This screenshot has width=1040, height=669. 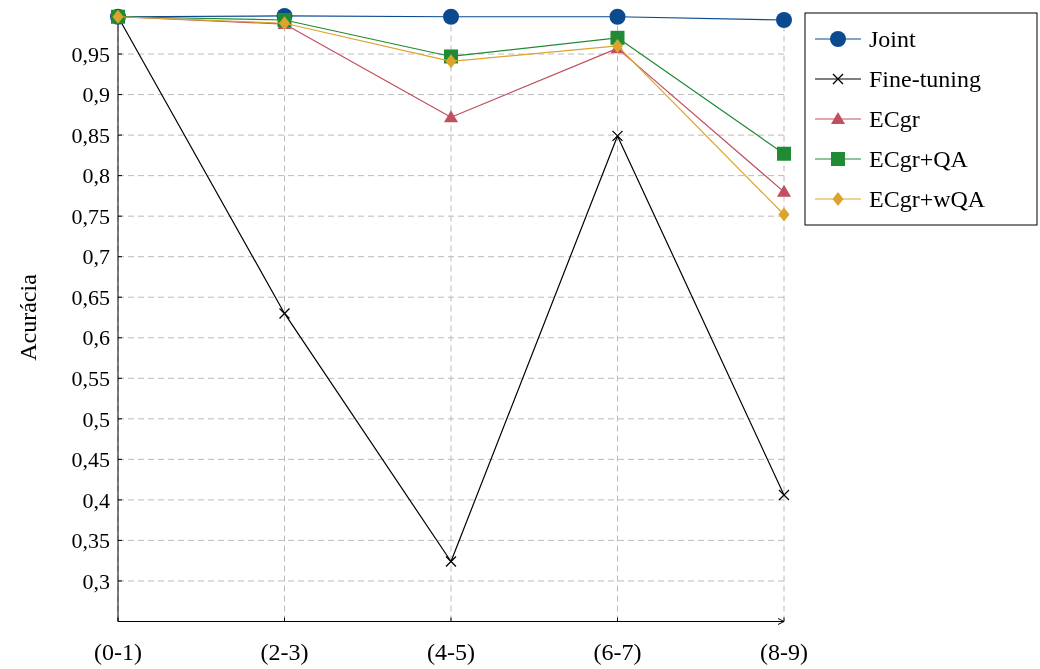 What do you see at coordinates (28, 317) in the screenshot?
I see `y-axis-title: Acurácia` at bounding box center [28, 317].